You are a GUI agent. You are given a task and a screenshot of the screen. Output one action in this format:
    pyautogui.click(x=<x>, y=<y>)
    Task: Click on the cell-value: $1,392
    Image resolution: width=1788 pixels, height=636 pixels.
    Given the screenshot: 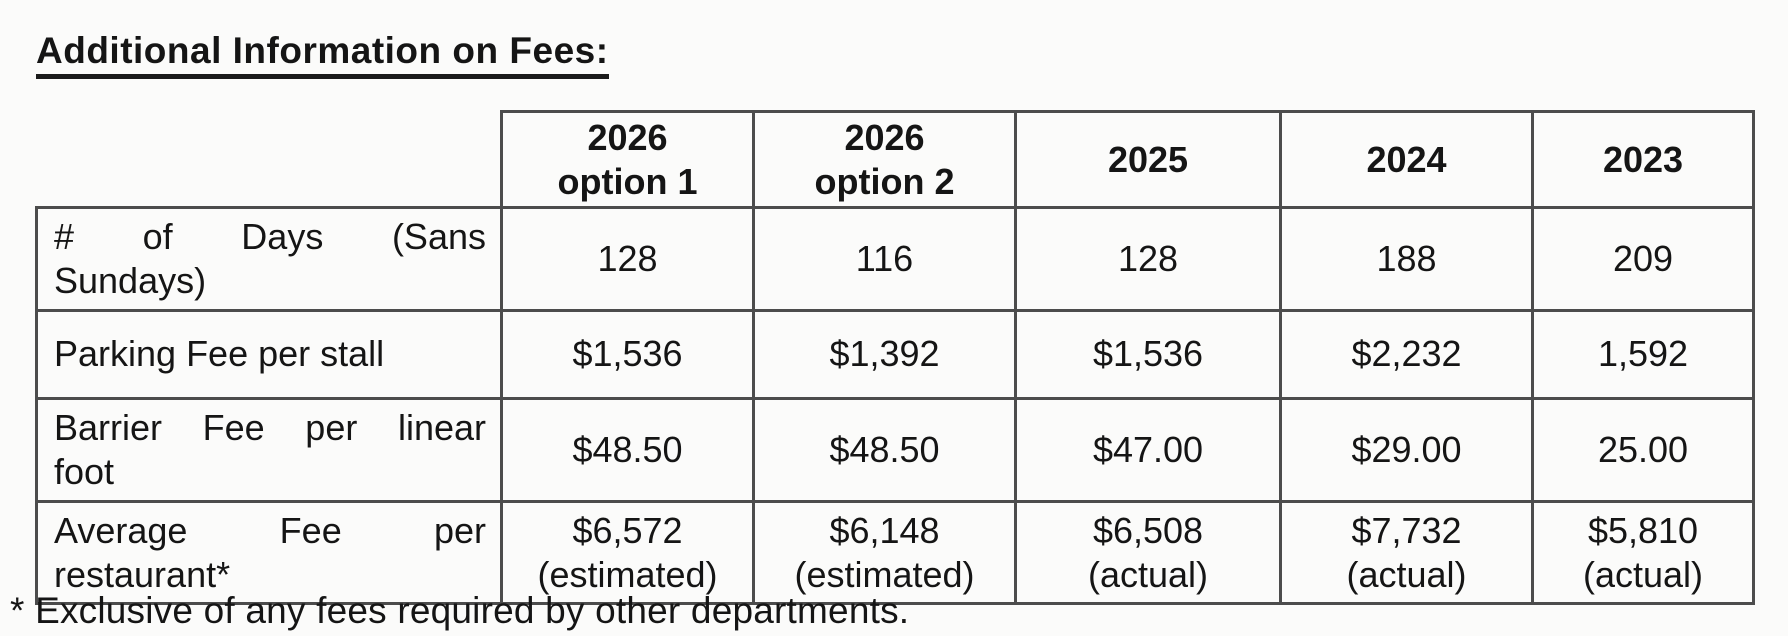 What is the action you would take?
    pyautogui.click(x=884, y=354)
    